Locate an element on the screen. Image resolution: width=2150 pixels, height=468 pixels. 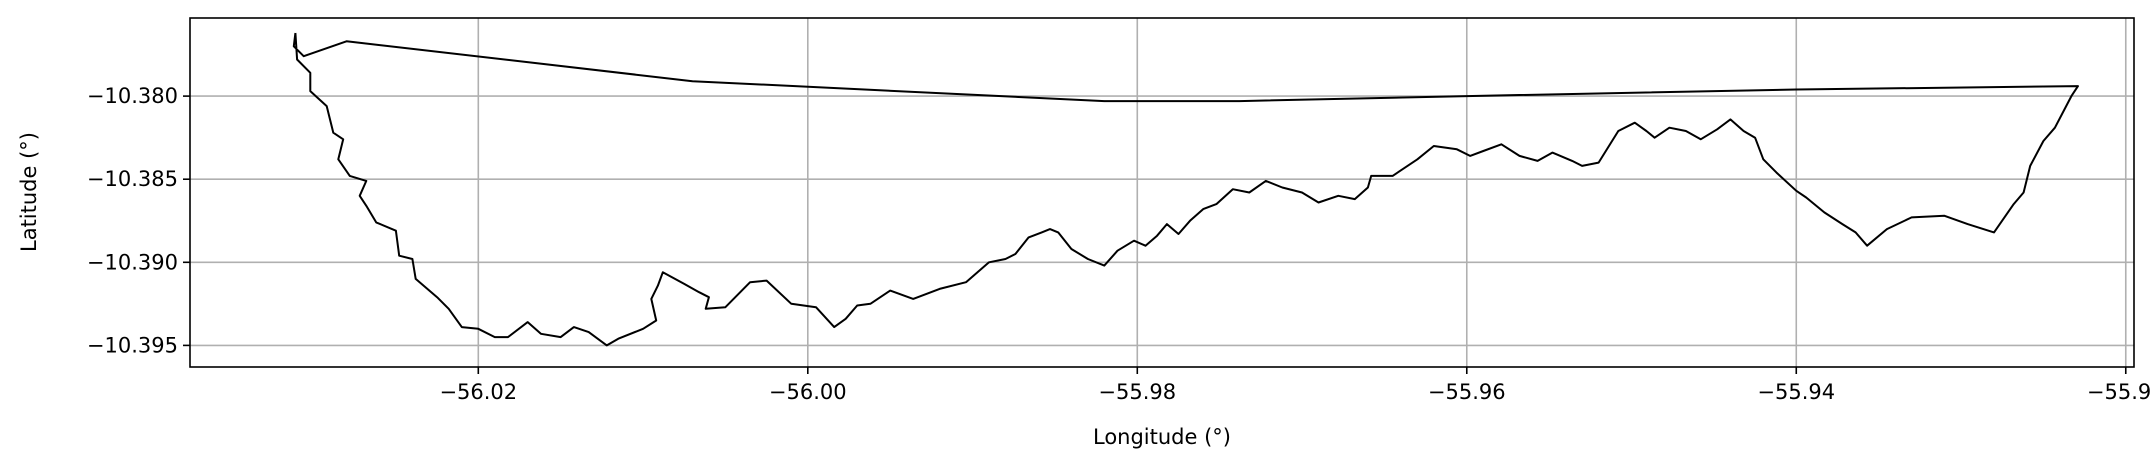
x-tick-label: −55.98 is located at coordinates (1137, 392).